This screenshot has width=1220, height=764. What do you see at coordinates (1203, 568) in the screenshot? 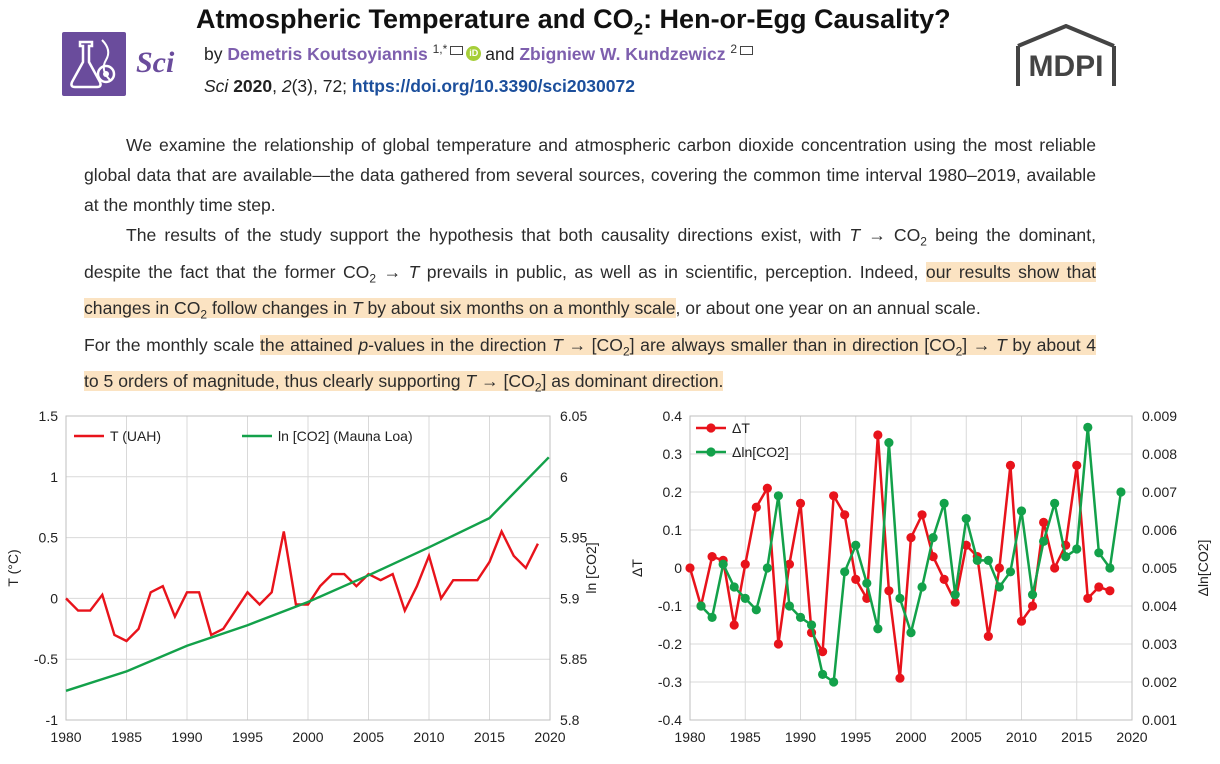
I see `y2-axis-label: Δln[CO2]` at bounding box center [1203, 568].